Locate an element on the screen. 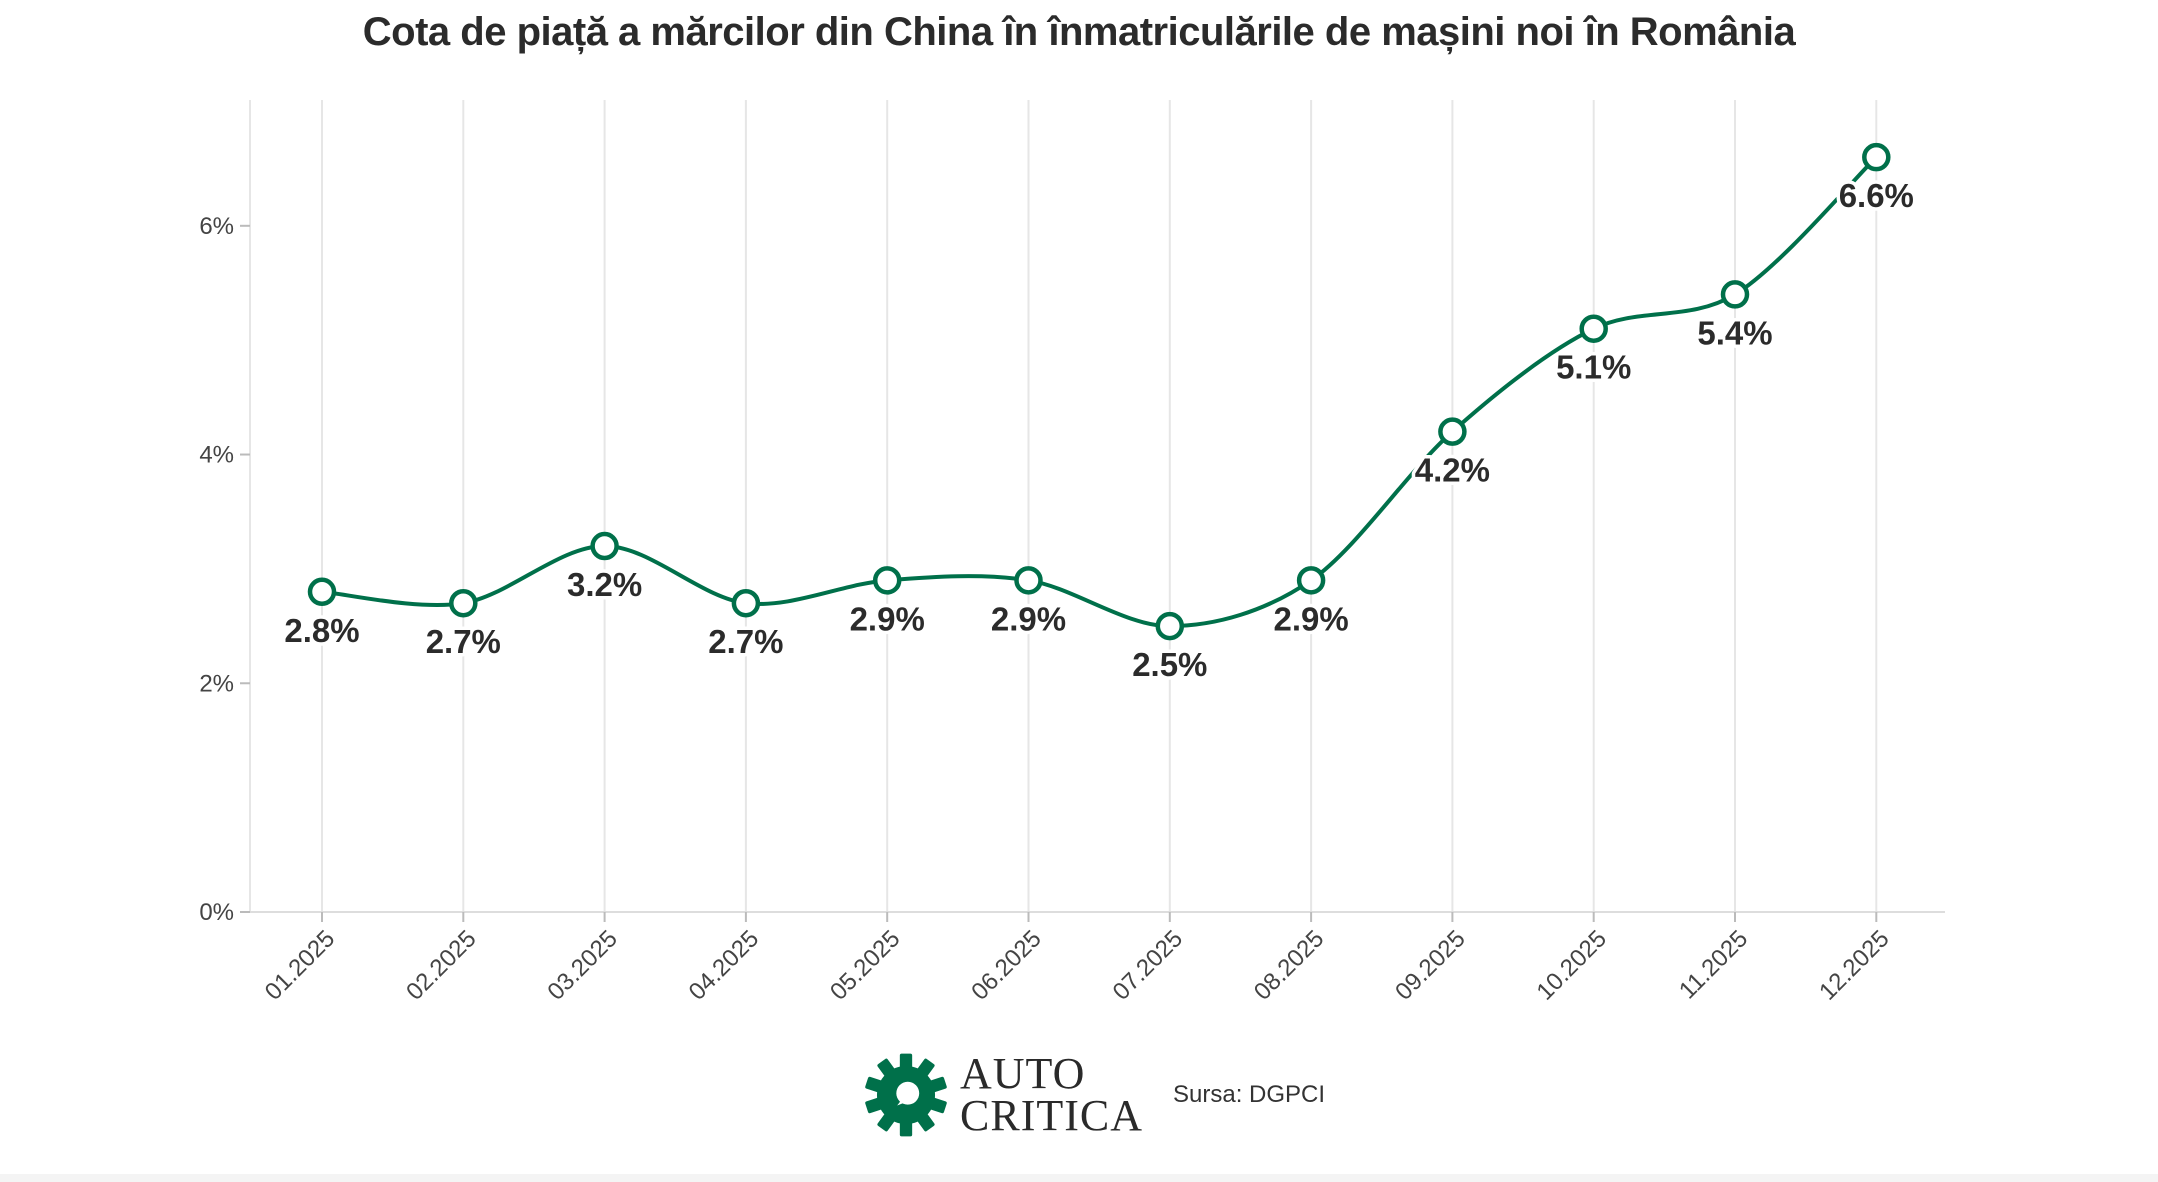  data-label: 5.4% is located at coordinates (1734, 332).